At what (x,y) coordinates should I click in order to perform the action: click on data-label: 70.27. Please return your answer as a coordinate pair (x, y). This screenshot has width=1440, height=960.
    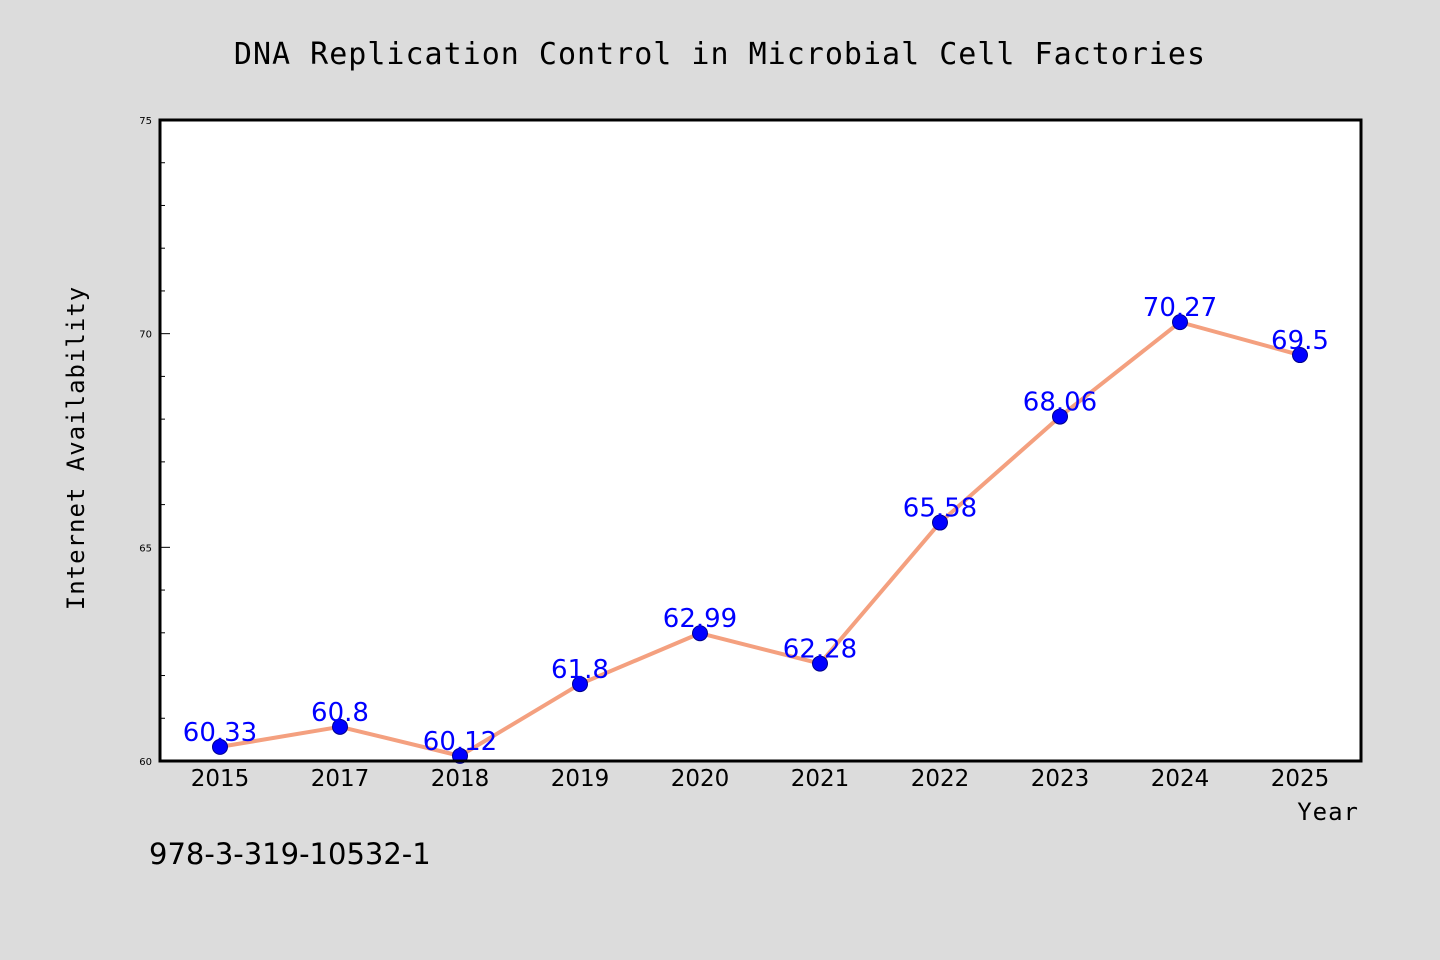
    Looking at the image, I should click on (1180, 308).